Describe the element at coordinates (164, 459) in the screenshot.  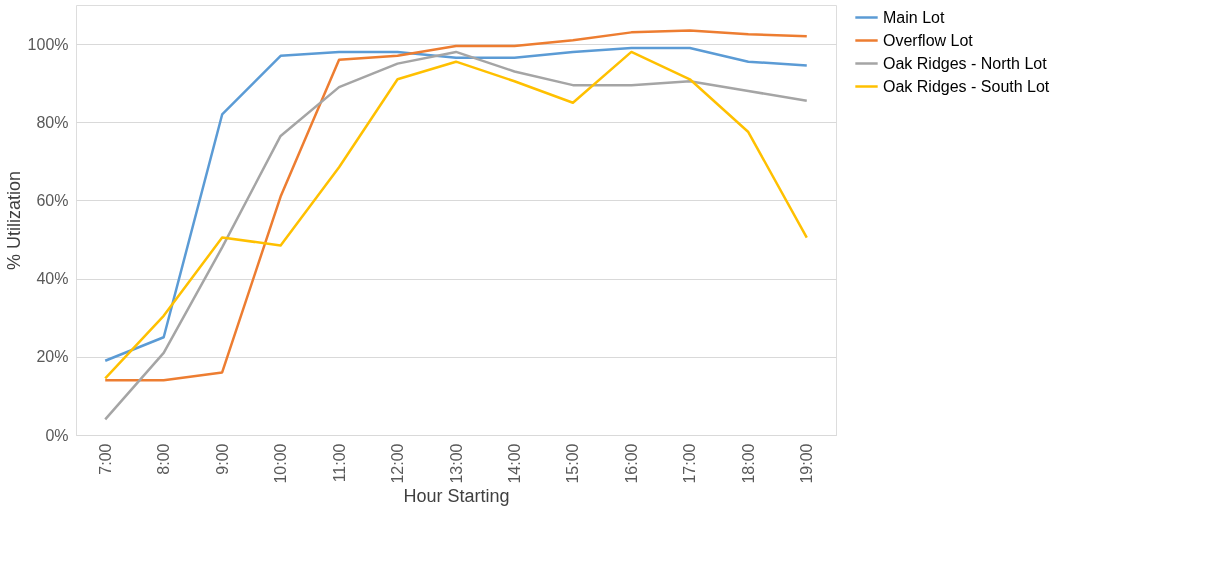
I see `x-tick-label: 8:00` at that location.